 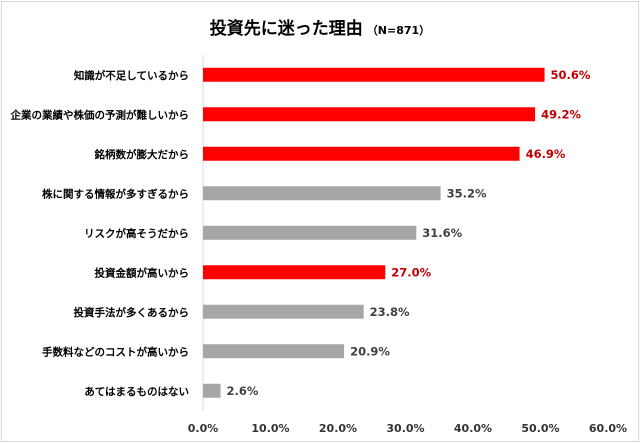 What do you see at coordinates (338, 428) in the screenshot?
I see `x-tick-label: 20.0%` at bounding box center [338, 428].